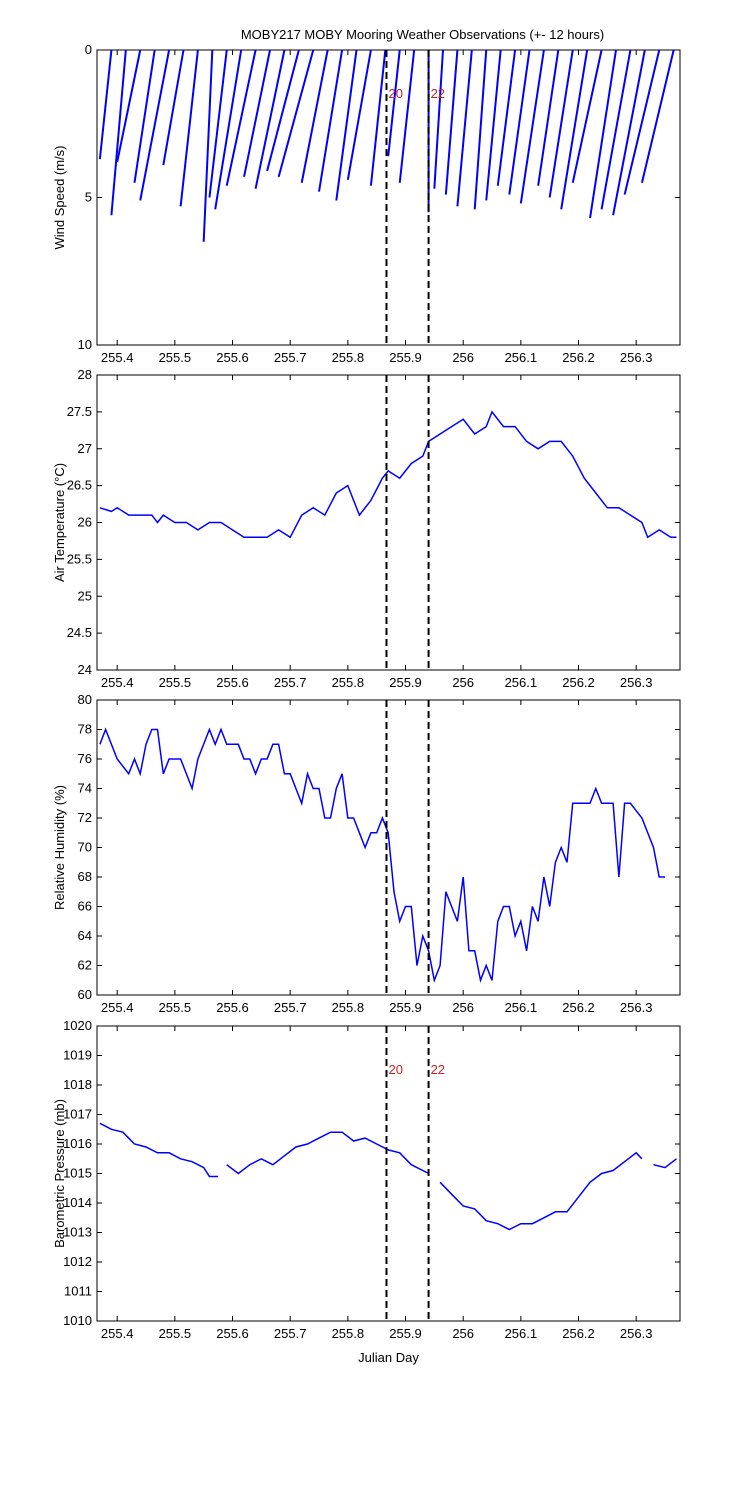 This screenshot has width=750, height=1505. Describe the element at coordinates (79, 558) in the screenshot. I see `y-tick-label: 25.5` at that location.